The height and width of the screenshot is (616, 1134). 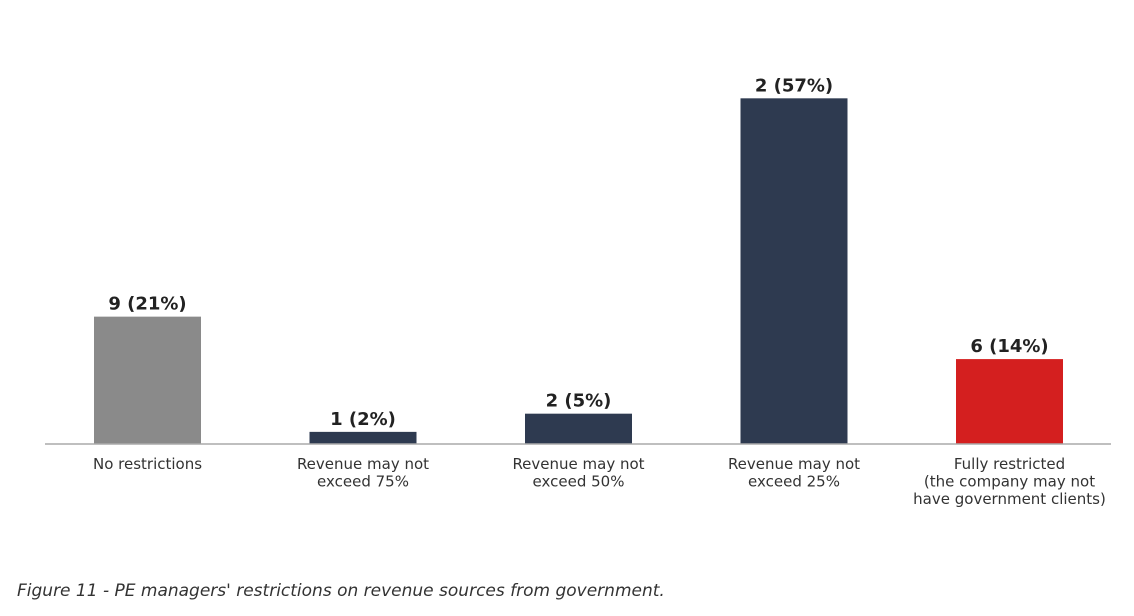 I want to click on x-tick-label-line: exceed 50%, so click(x=579, y=482).